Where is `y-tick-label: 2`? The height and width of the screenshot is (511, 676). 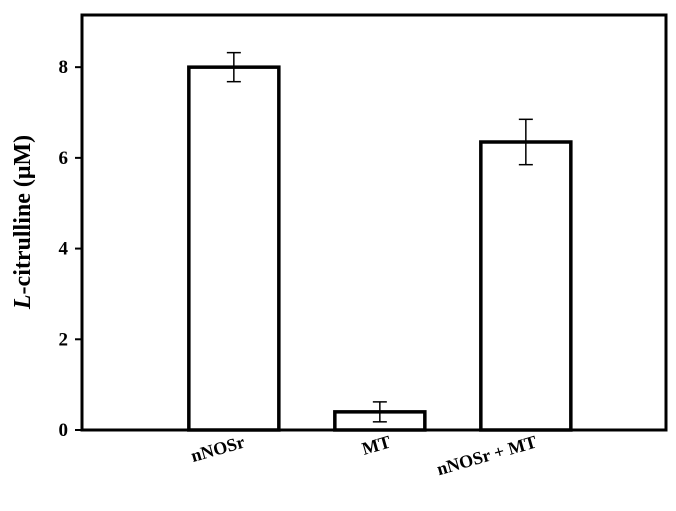
y-tick-label: 2 is located at coordinates (64, 339).